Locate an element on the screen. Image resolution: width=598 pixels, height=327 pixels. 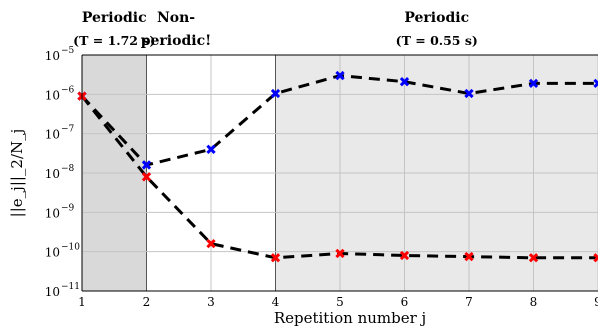
x-tick-label: 9 is located at coordinates (596, 302).